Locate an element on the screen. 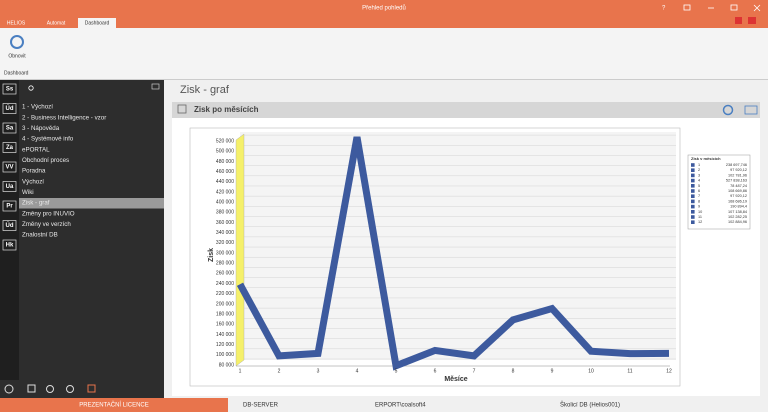 This screenshot has height=417, width=768. license: PREZENTAČNÍ LICENCE is located at coordinates (114, 405).